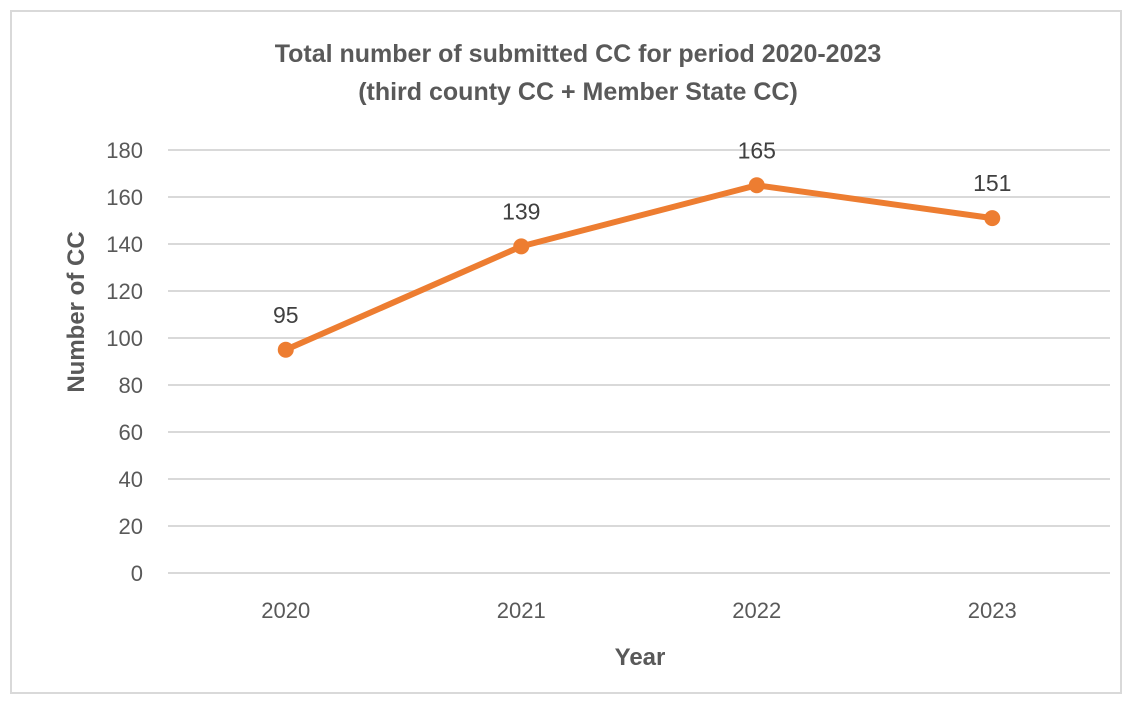 The height and width of the screenshot is (706, 1133). I want to click on x-tick-label: 2023, so click(992, 610).